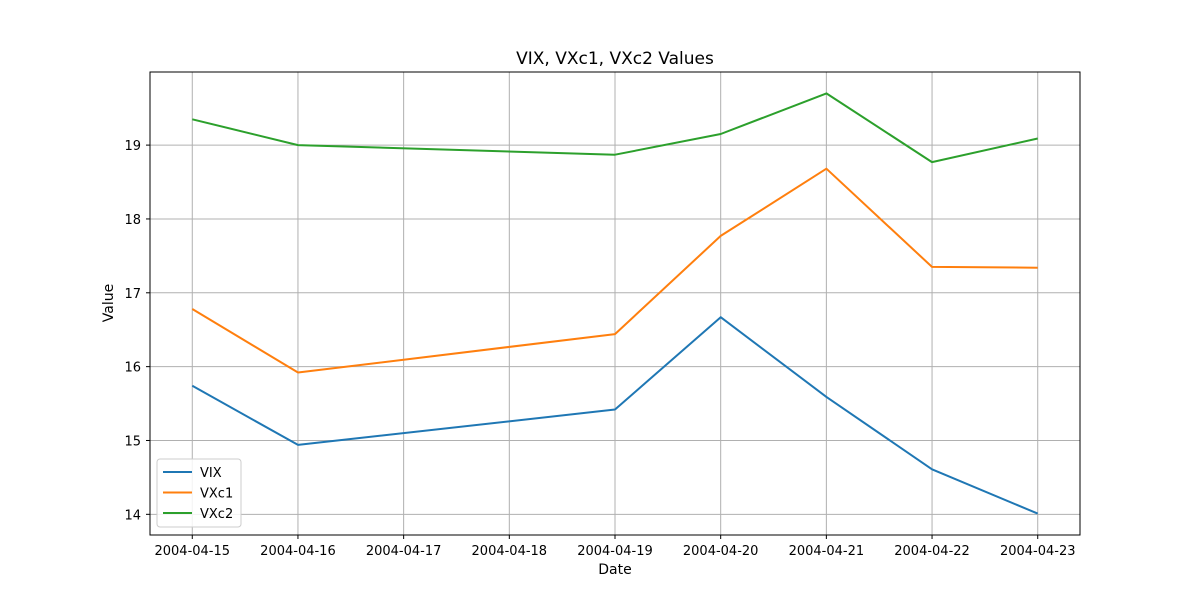  I want to click on legend-label: VXc2, so click(216, 514).